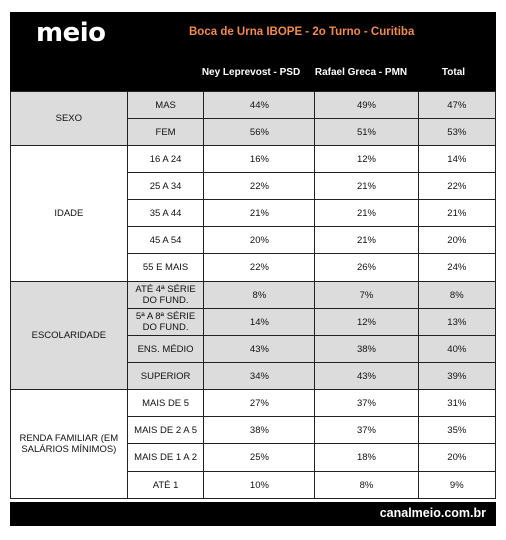 The width and height of the screenshot is (506, 540). I want to click on table-row: 25 A 34 22% 21% 22%, so click(254, 186).